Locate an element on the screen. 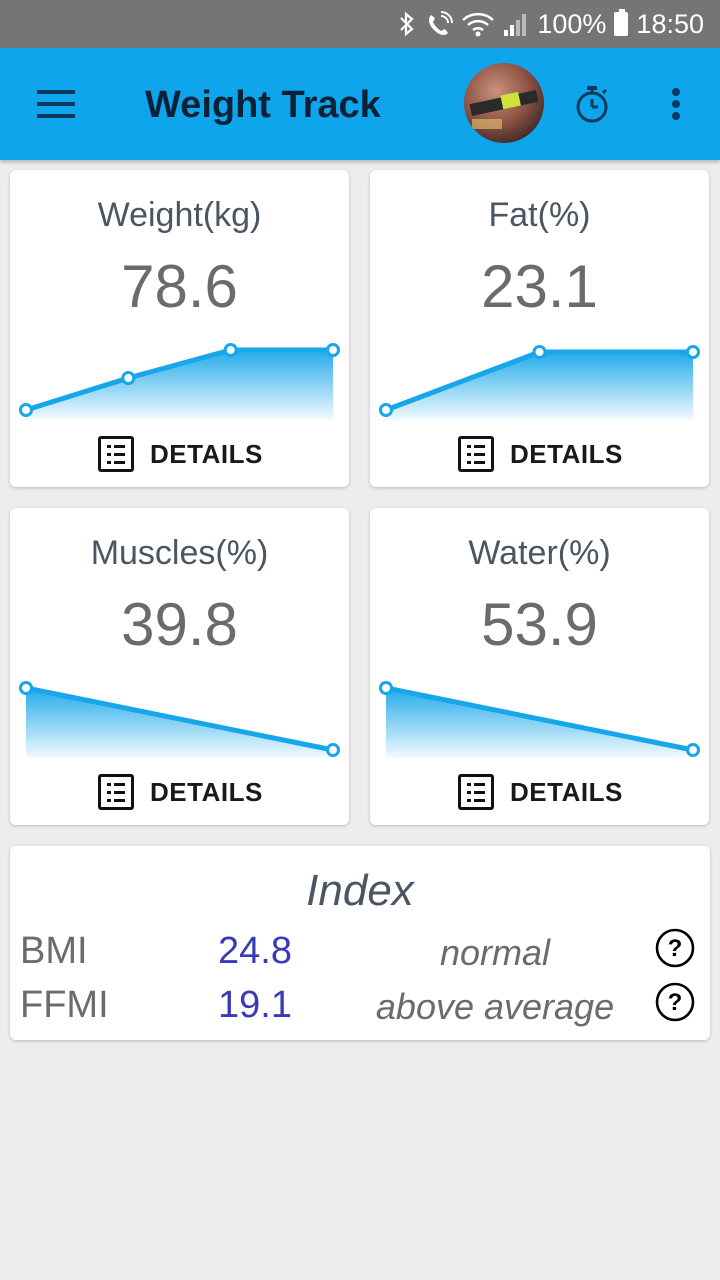 Image resolution: width=720 pixels, height=1280 pixels. index-value: 24.8 is located at coordinates (255, 951).